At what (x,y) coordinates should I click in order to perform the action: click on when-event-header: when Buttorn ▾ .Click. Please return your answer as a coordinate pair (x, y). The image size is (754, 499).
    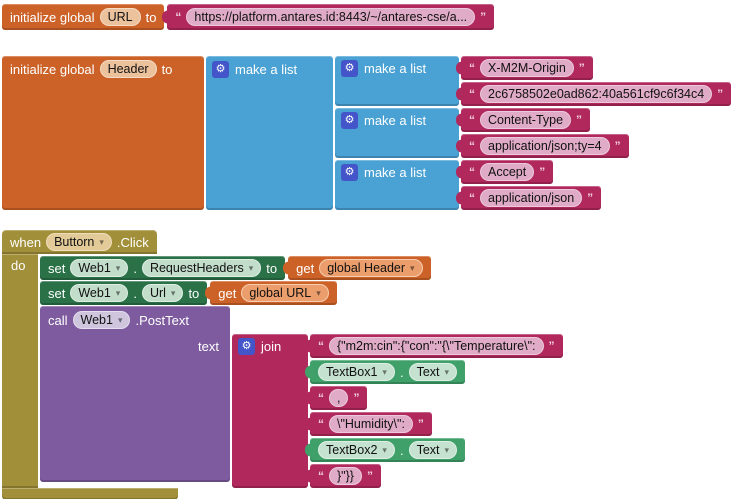
    Looking at the image, I should click on (79, 242).